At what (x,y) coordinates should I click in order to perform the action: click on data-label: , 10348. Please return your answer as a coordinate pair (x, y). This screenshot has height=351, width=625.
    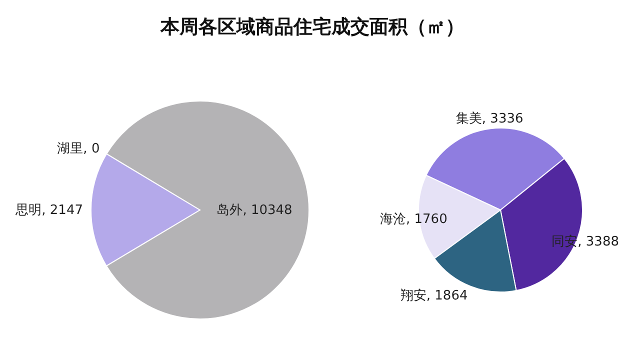
    Looking at the image, I should click on (267, 210).